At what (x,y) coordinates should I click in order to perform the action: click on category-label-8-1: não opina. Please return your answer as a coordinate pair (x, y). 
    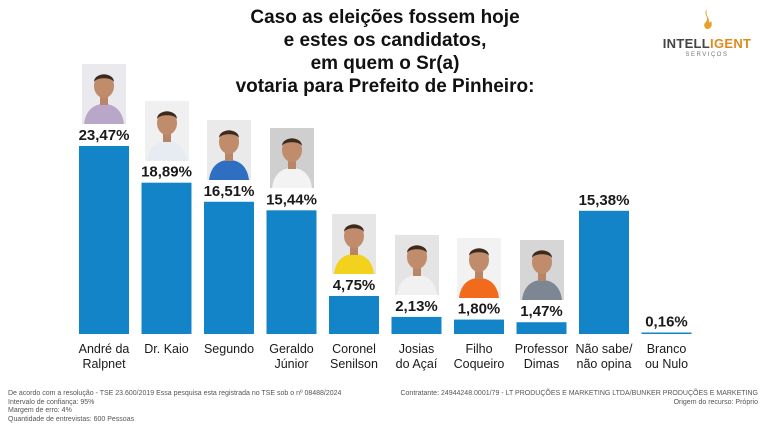
    Looking at the image, I should click on (604, 364).